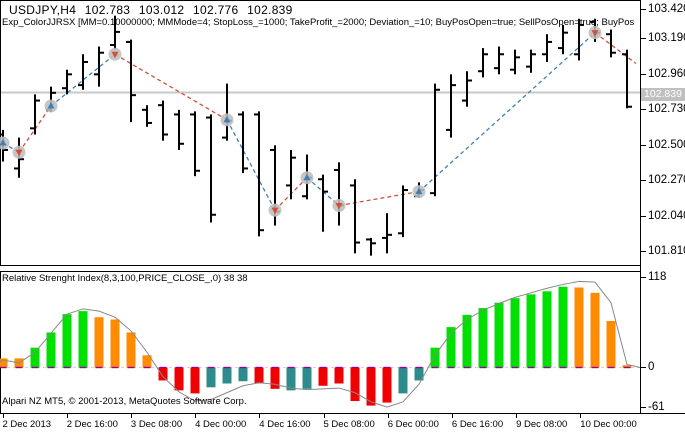 The height and width of the screenshot is (434, 685). I want to click on time-axis-label: 5 Dec 08:00, so click(349, 424).